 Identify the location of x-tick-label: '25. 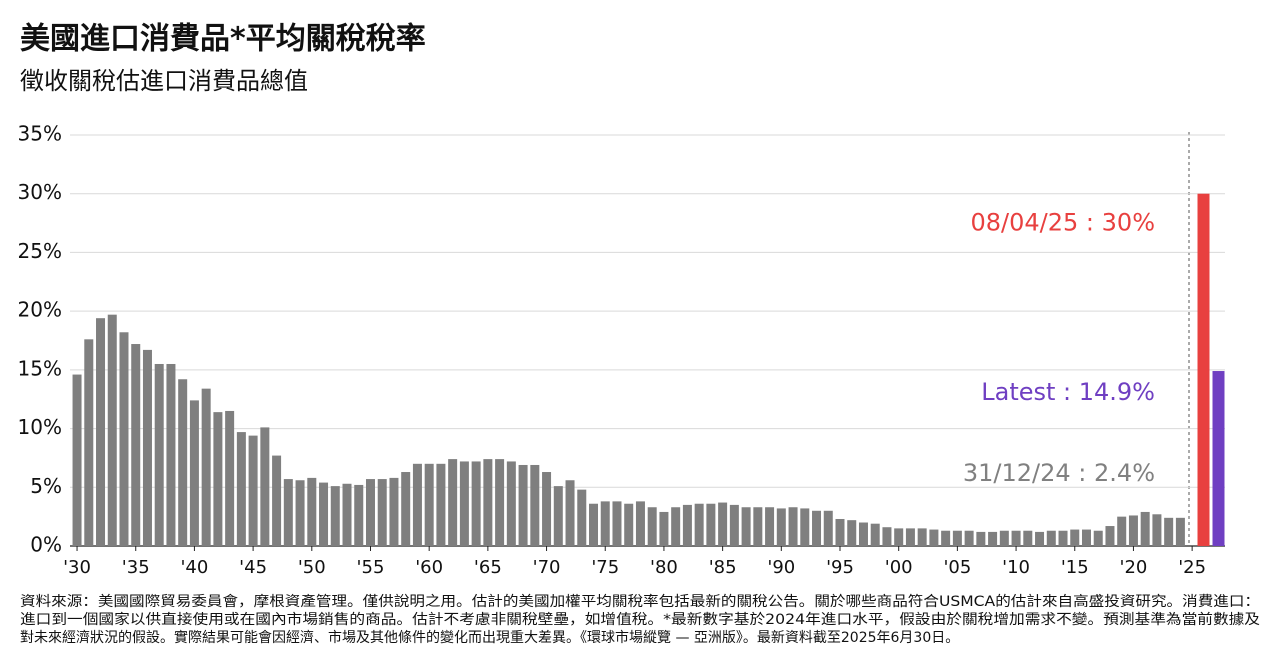
(1192, 567).